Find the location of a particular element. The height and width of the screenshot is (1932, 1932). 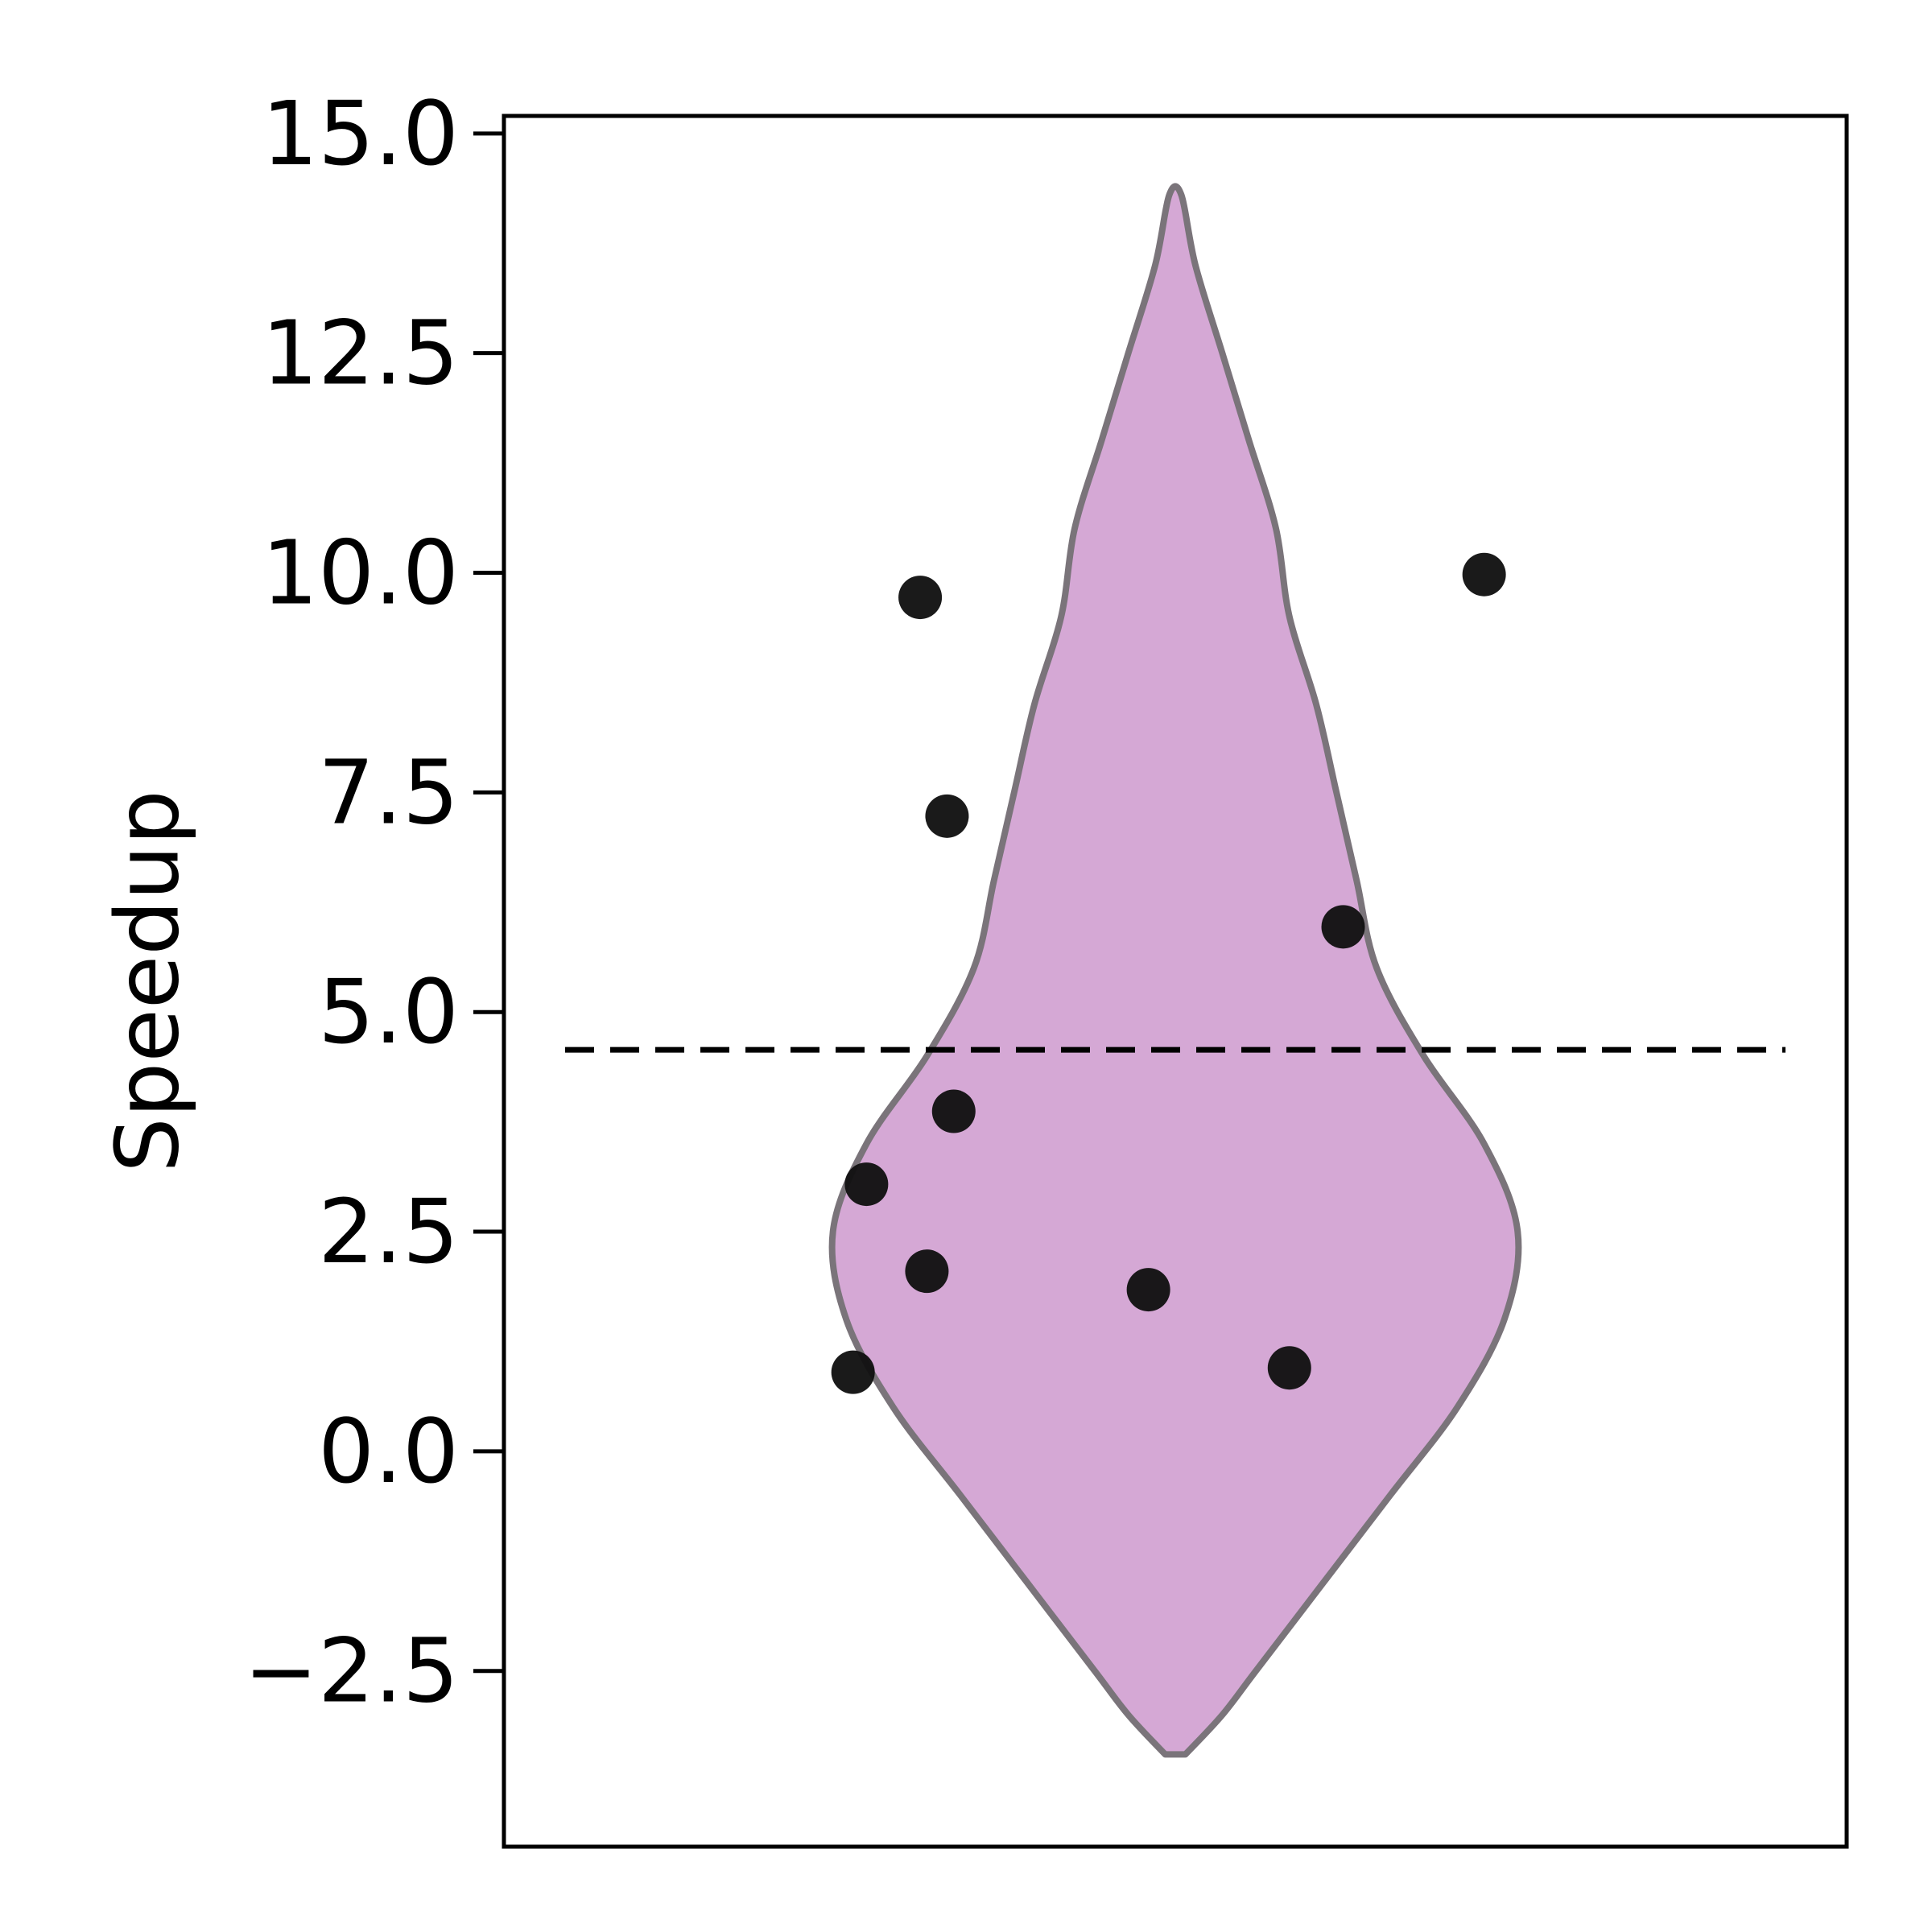

y-tick-label: 5.0 is located at coordinates (388, 1011).